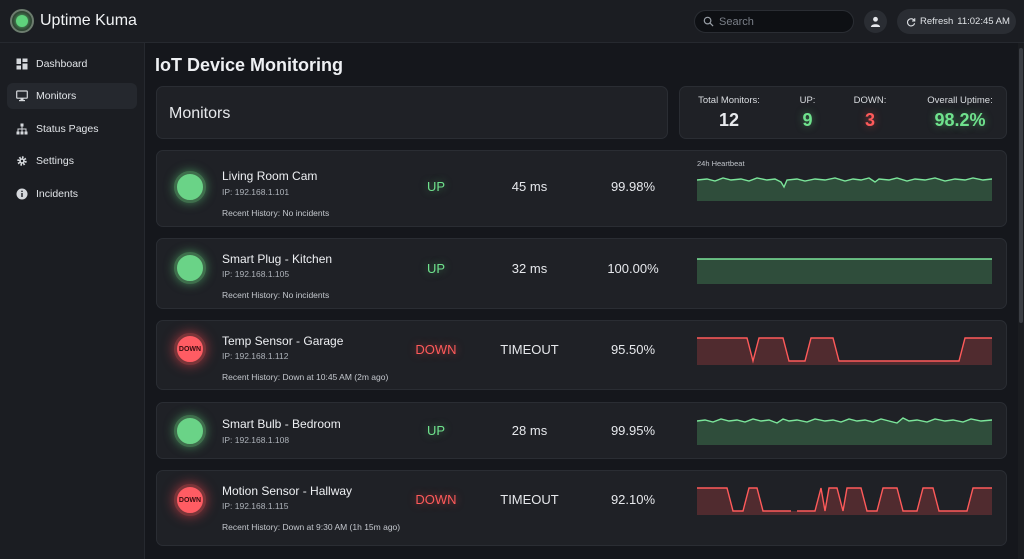 Image resolution: width=1024 pixels, height=559 pixels. What do you see at coordinates (729, 120) in the screenshot?
I see `stat-value: 12` at bounding box center [729, 120].